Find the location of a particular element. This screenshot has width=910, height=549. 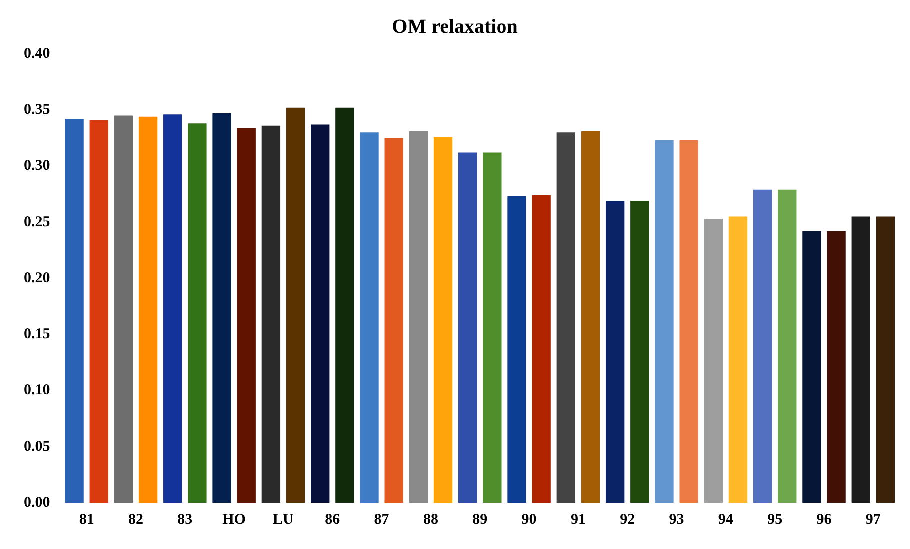

x-tick-label: 97 is located at coordinates (874, 520).